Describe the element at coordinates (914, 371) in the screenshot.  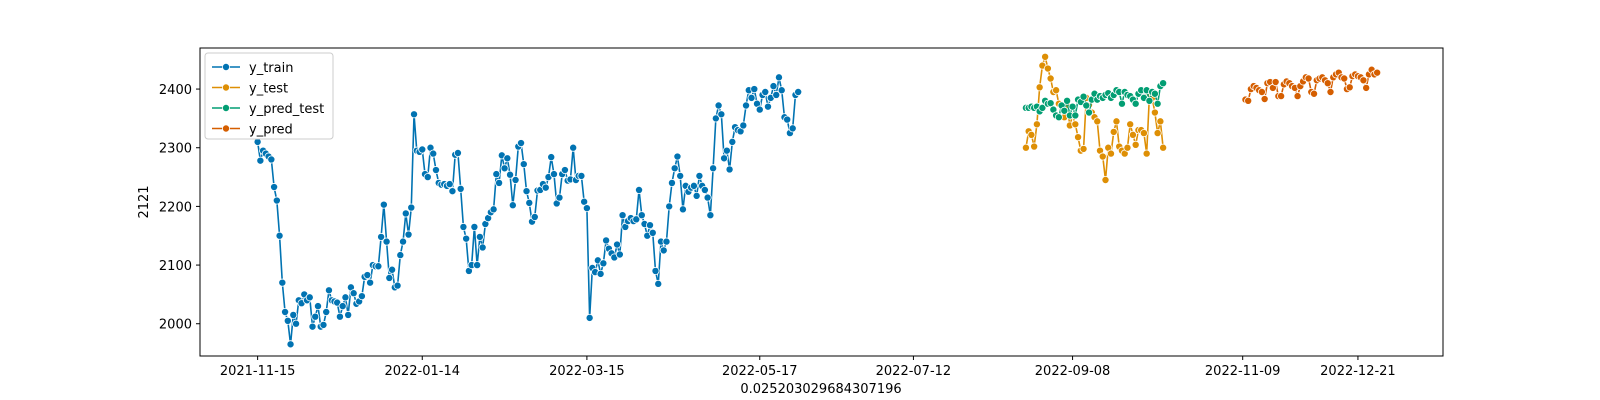
I see `x-tick-label: 2022-07-12` at that location.